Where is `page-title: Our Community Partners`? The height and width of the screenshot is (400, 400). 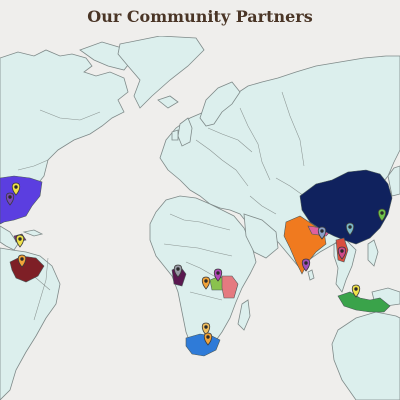 page-title: Our Community Partners is located at coordinates (200, 16).